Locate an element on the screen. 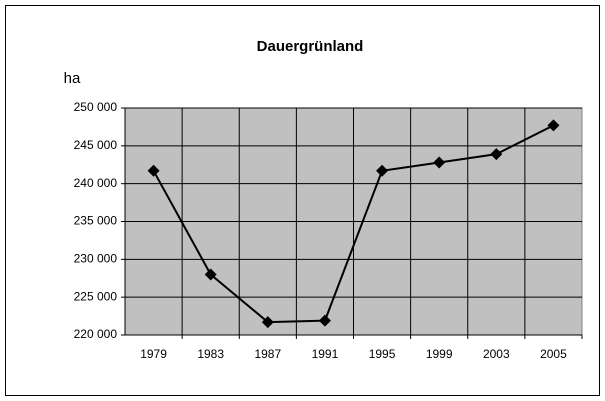 This screenshot has width=605, height=401. x-tick-label: 1995 is located at coordinates (382, 354).